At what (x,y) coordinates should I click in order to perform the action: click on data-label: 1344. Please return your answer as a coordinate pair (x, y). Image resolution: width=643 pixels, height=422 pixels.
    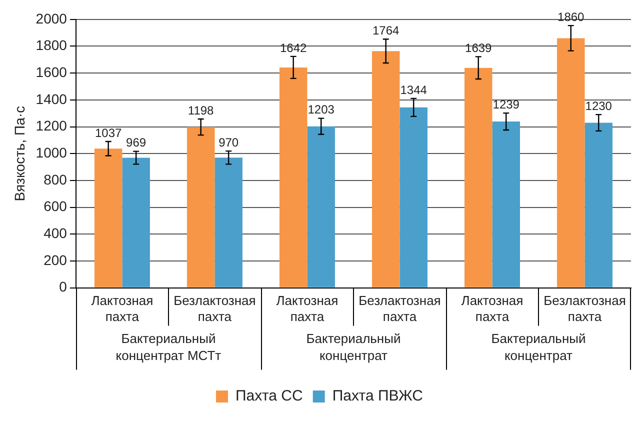
    Looking at the image, I should click on (414, 89).